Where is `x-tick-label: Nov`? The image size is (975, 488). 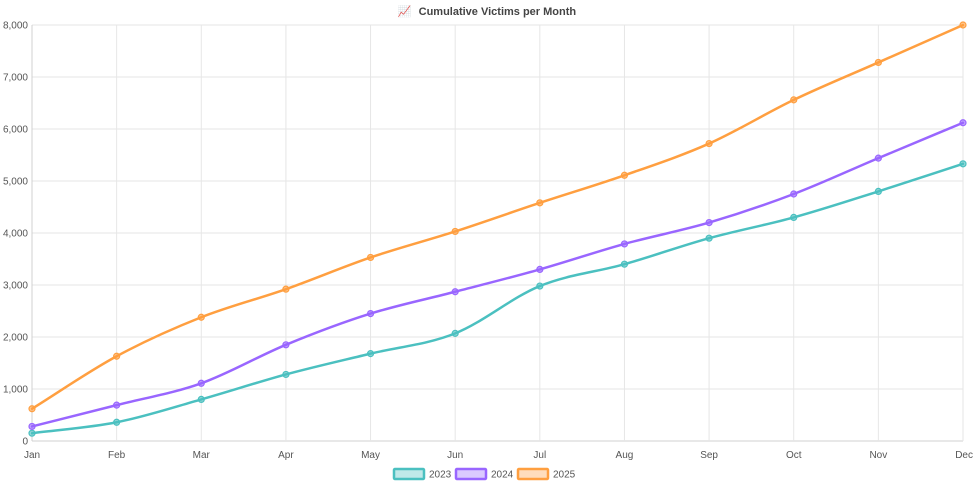 x-tick-label: Nov is located at coordinates (878, 455).